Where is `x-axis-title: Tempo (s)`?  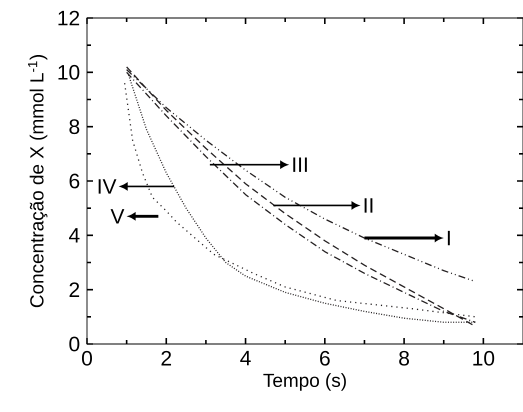
x-axis-title: Tempo (s) is located at coordinates (304, 382).